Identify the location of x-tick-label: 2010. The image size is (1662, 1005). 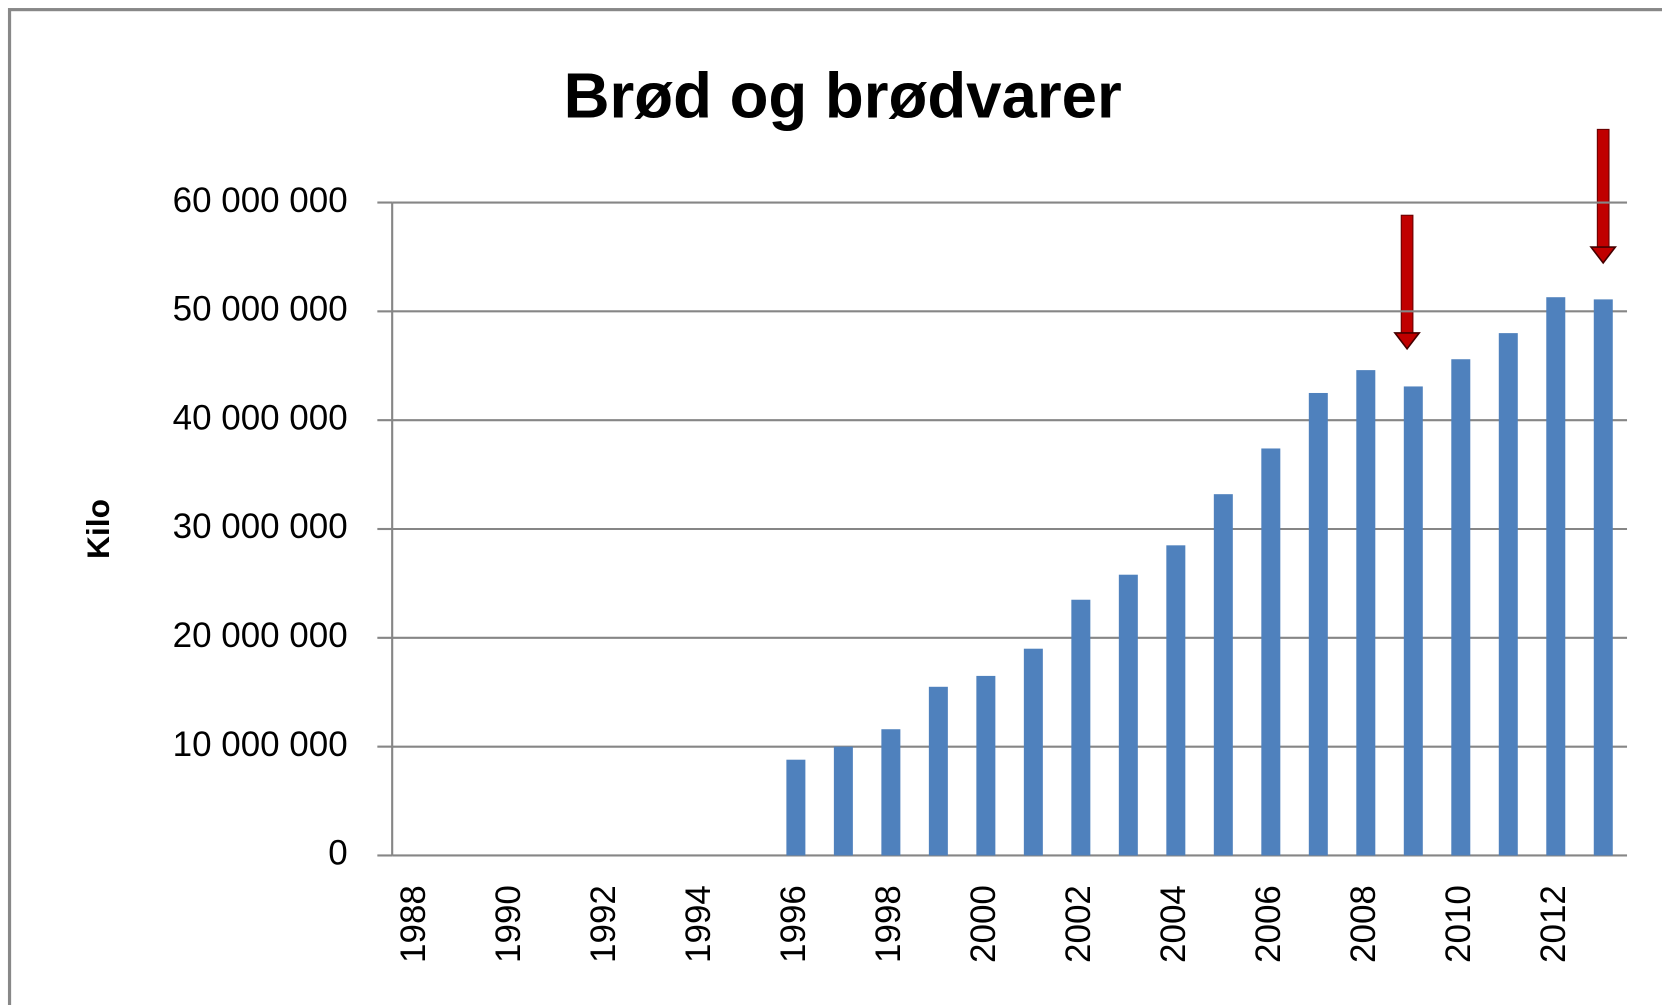
(1458, 924).